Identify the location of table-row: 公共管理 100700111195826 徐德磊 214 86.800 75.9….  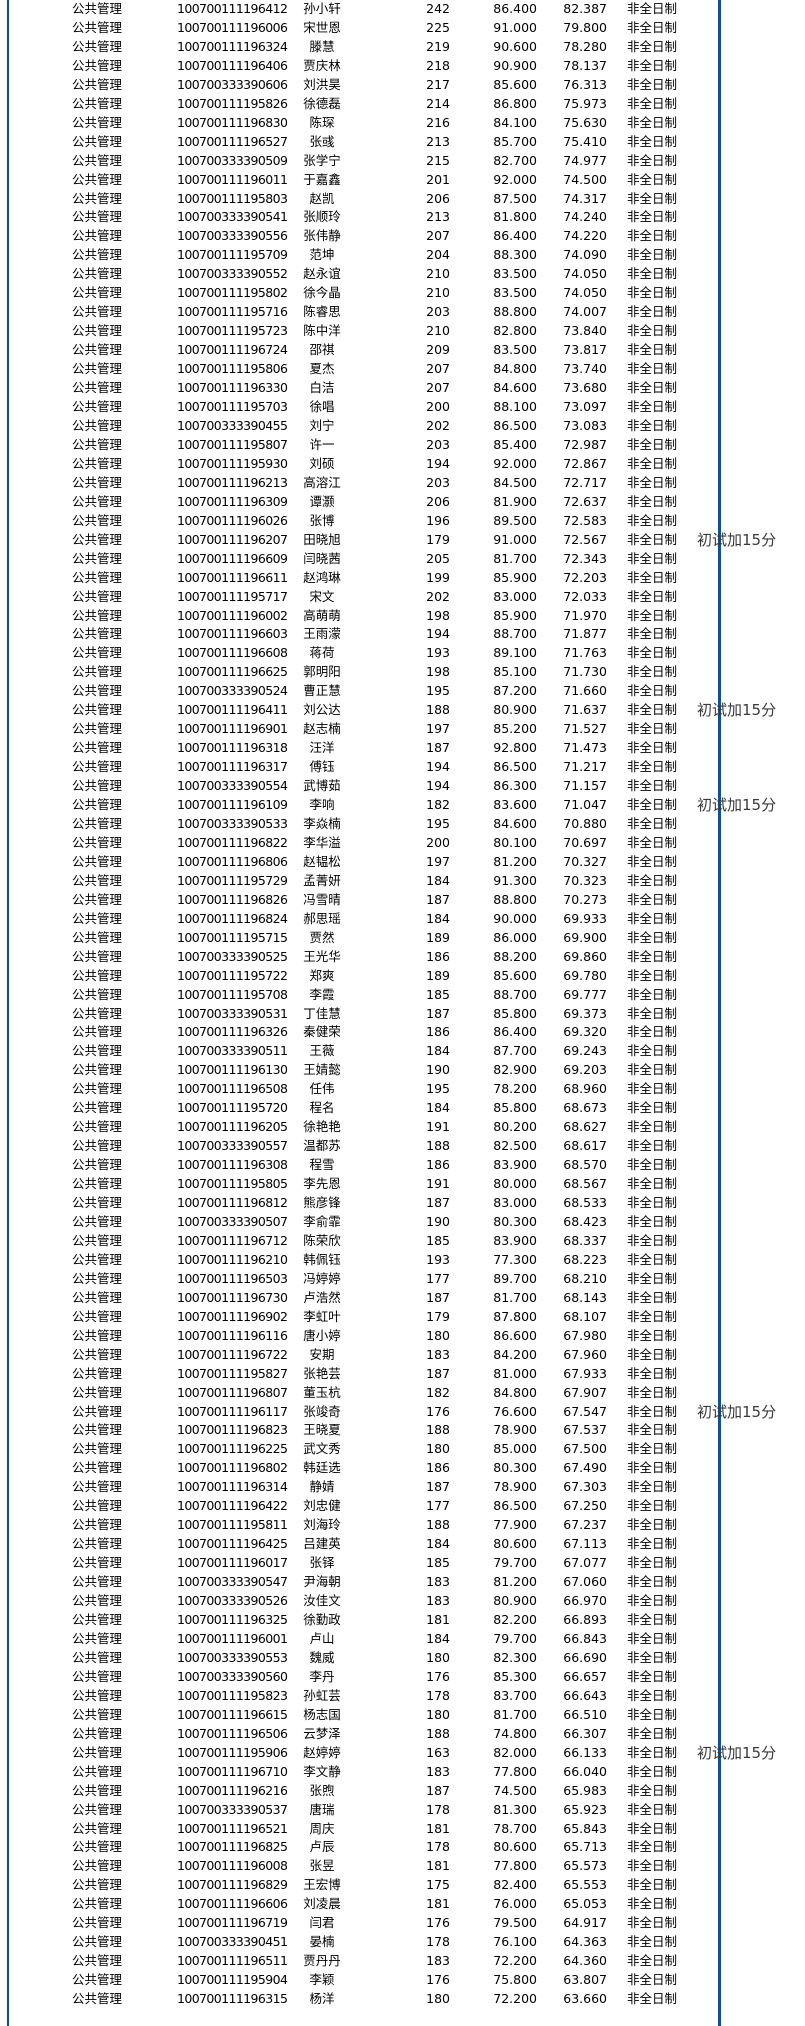
(402, 104).